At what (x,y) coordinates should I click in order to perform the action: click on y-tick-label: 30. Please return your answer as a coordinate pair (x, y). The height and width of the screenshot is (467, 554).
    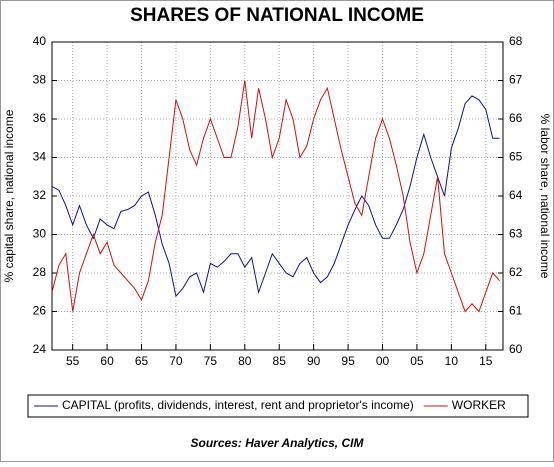
    Looking at the image, I should click on (40, 234).